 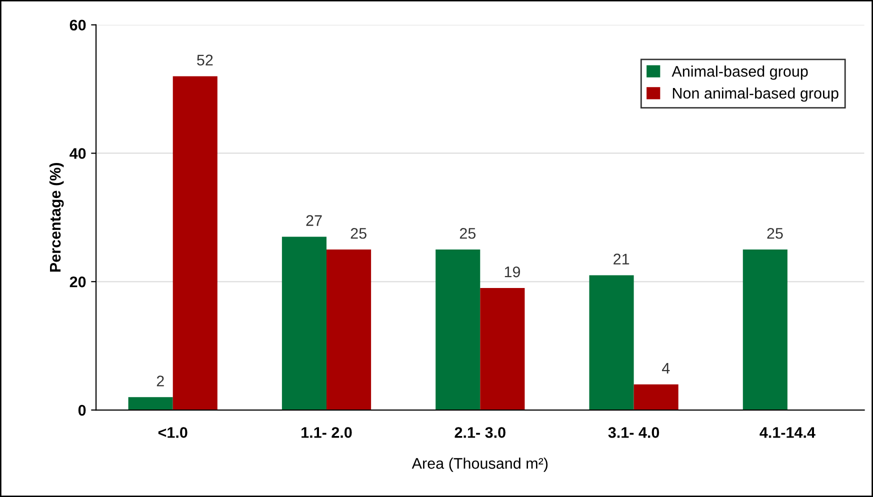 What do you see at coordinates (327, 432) in the screenshot?
I see `x-tick-label: 1.1- 2.0` at bounding box center [327, 432].